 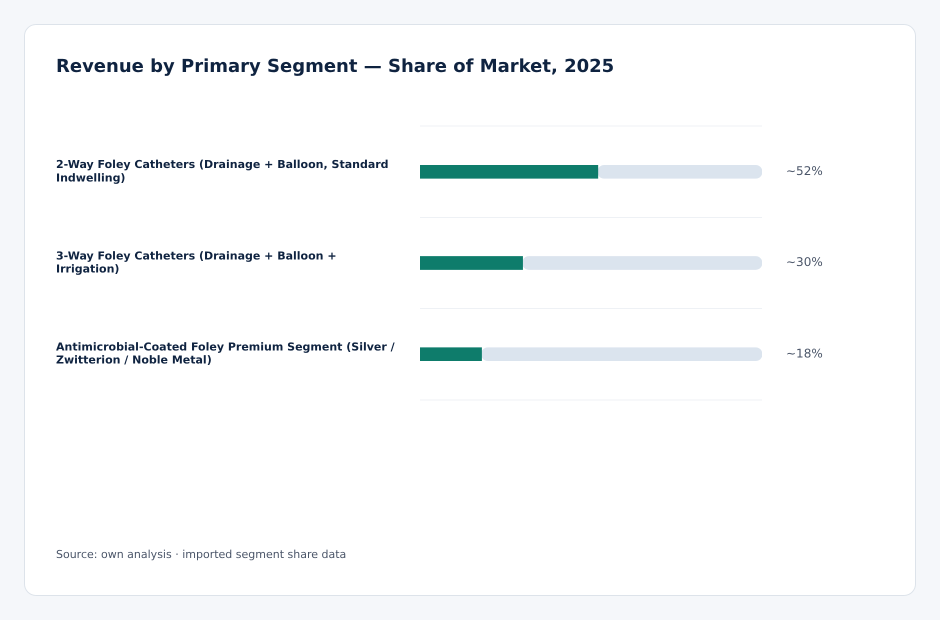 What do you see at coordinates (804, 353) in the screenshot?
I see `data-label: ~18%` at bounding box center [804, 353].